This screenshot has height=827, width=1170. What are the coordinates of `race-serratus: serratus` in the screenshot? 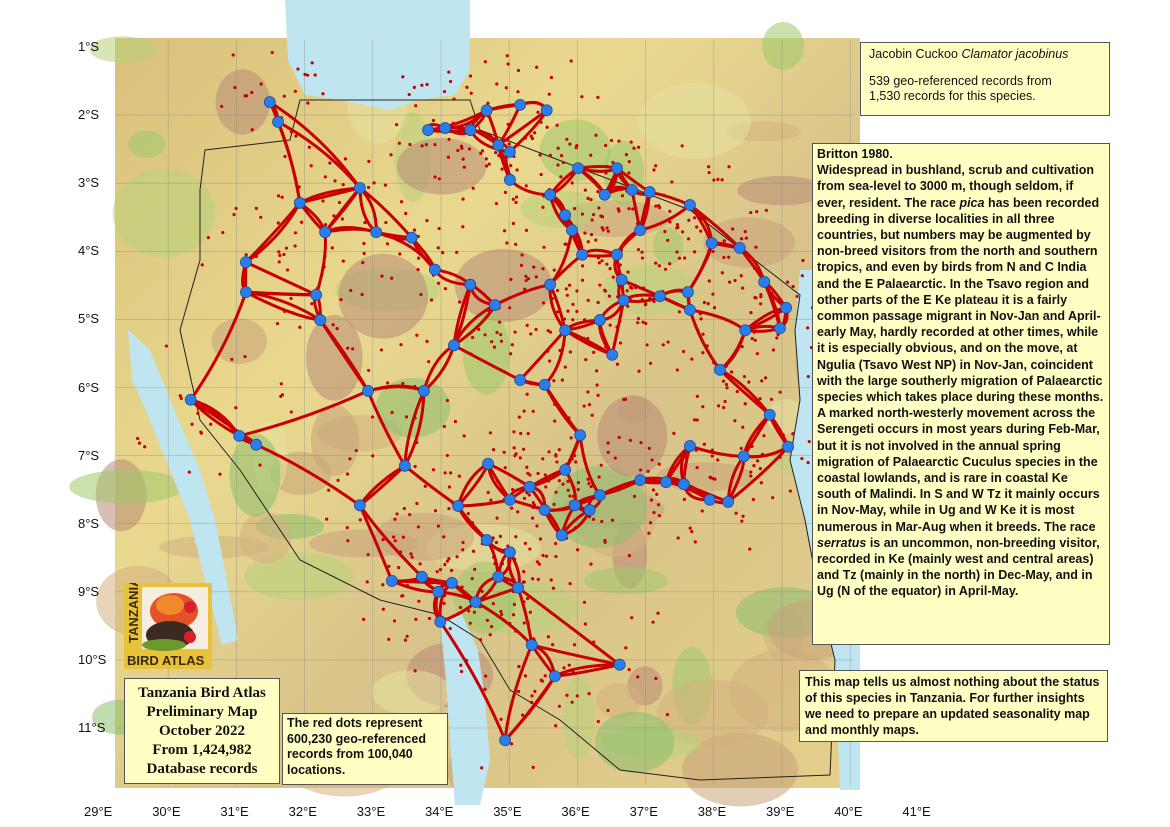 It's located at (842, 542).